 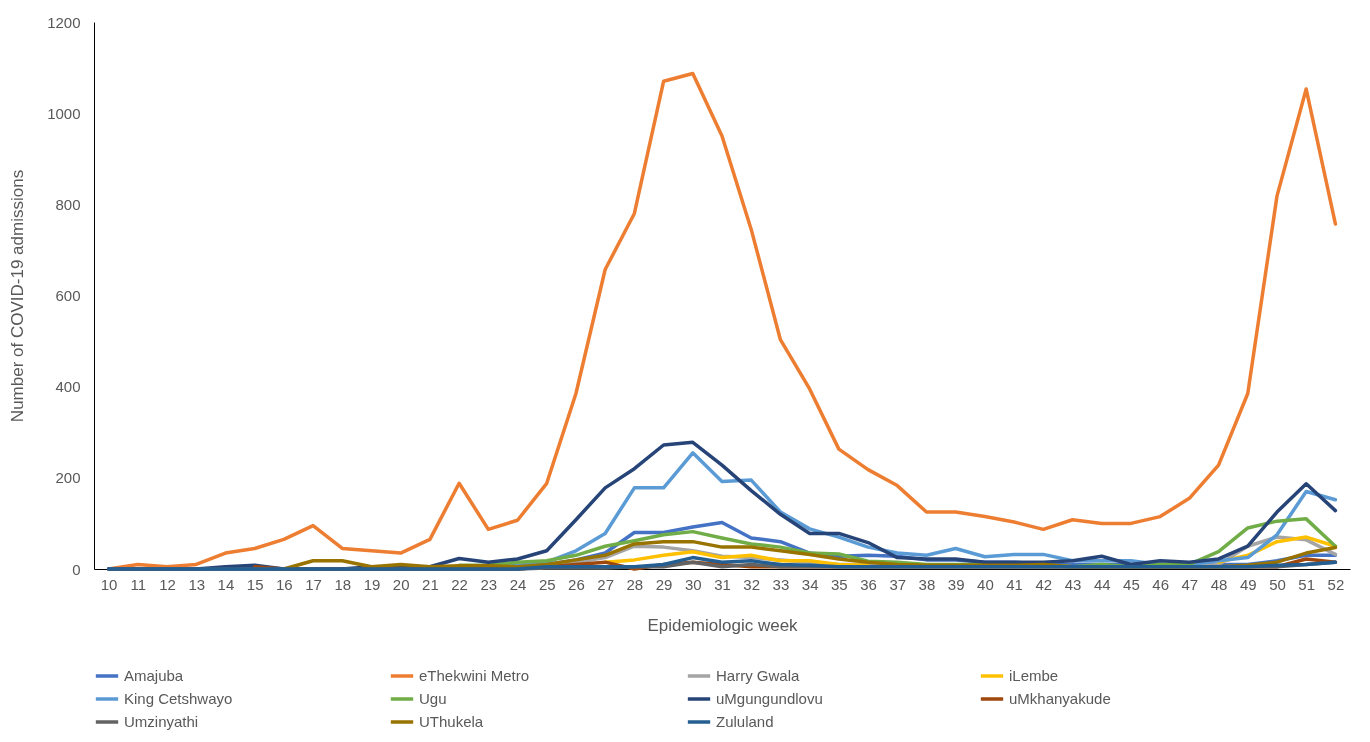 I want to click on x-tick-label: 39, so click(x=956, y=584).